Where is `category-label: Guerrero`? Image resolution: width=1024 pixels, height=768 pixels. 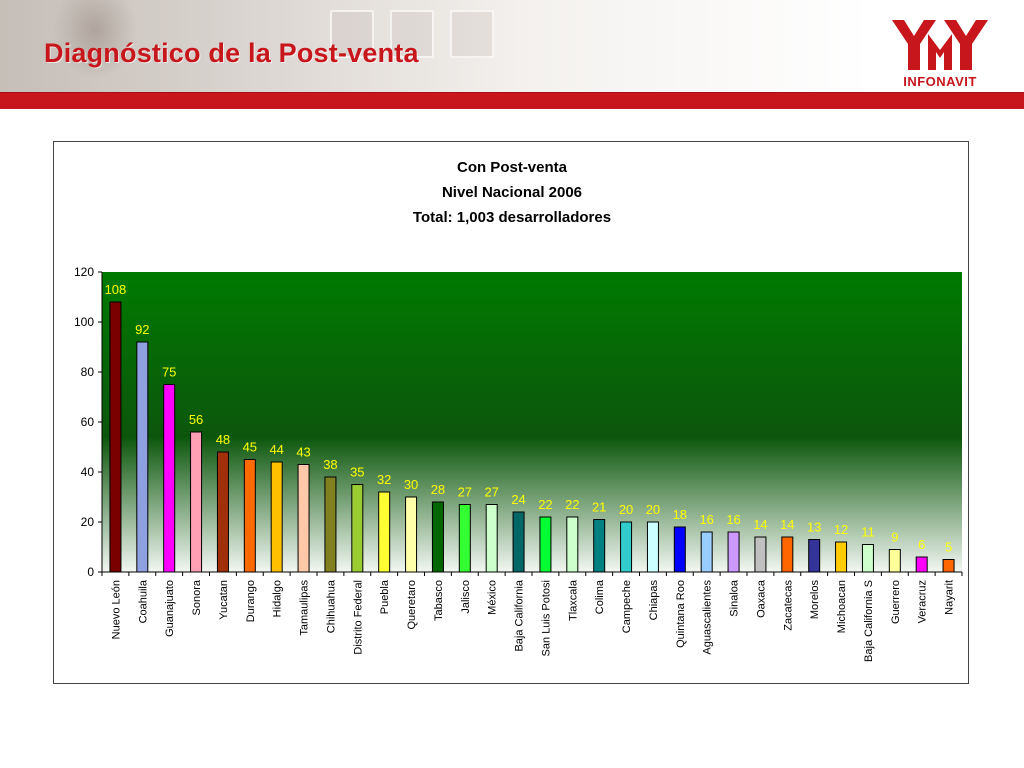 category-label: Guerrero is located at coordinates (896, 602).